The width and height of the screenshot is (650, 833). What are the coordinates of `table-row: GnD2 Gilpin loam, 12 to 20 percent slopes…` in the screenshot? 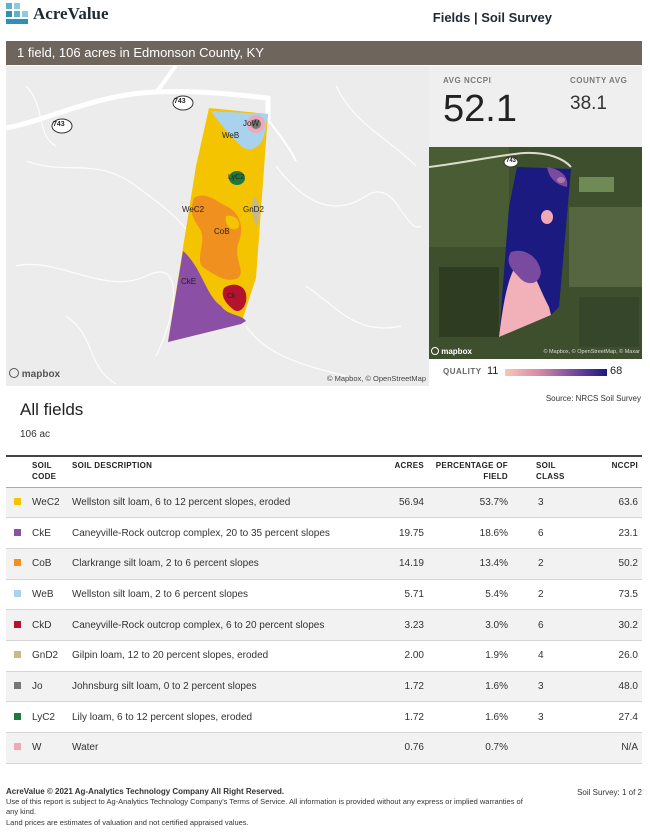 It's located at (324, 656).